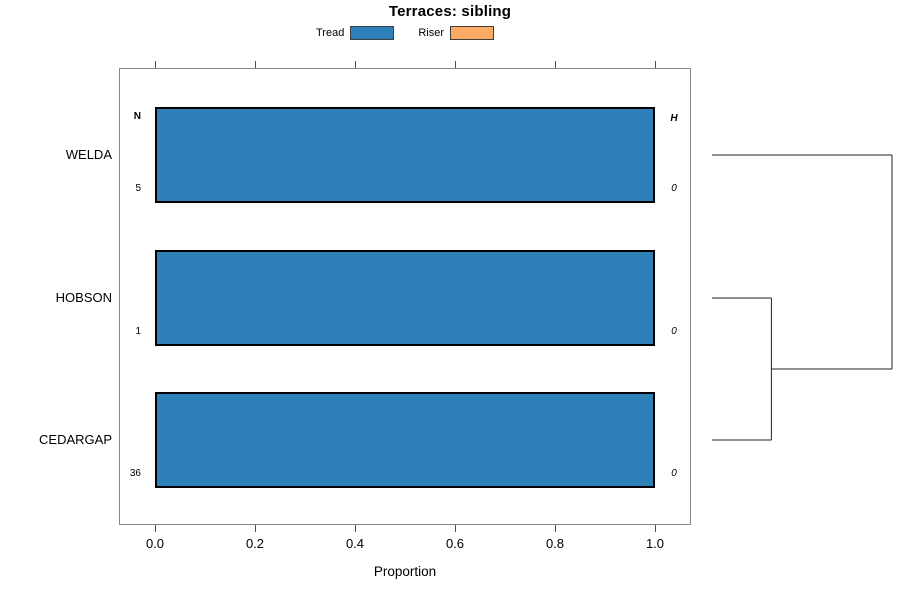 The height and width of the screenshot is (600, 900). I want to click on h-column-header: H, so click(674, 118).